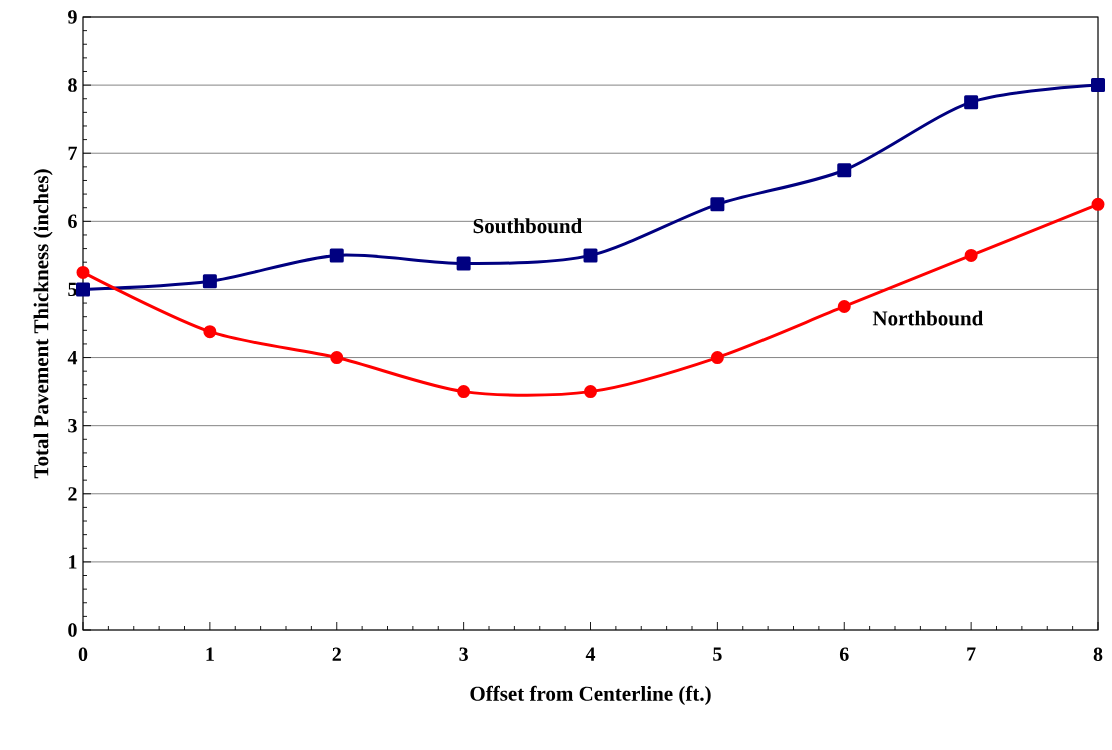  What do you see at coordinates (72, 85) in the screenshot?
I see `y-tick-label: 8` at bounding box center [72, 85].